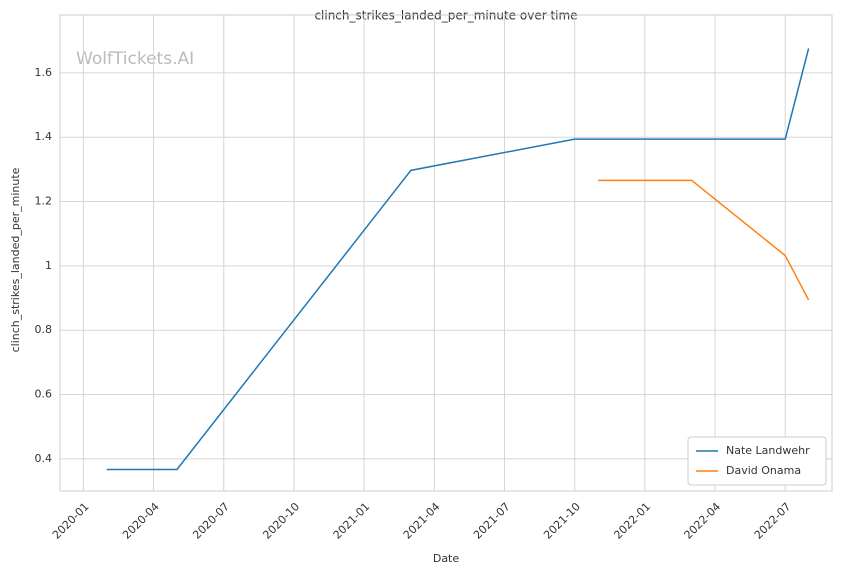 Image resolution: width=844 pixels, height=579 pixels. Describe the element at coordinates (15, 259) in the screenshot. I see `y-axis-label: clinch_strikes_landed_per_minute` at that location.